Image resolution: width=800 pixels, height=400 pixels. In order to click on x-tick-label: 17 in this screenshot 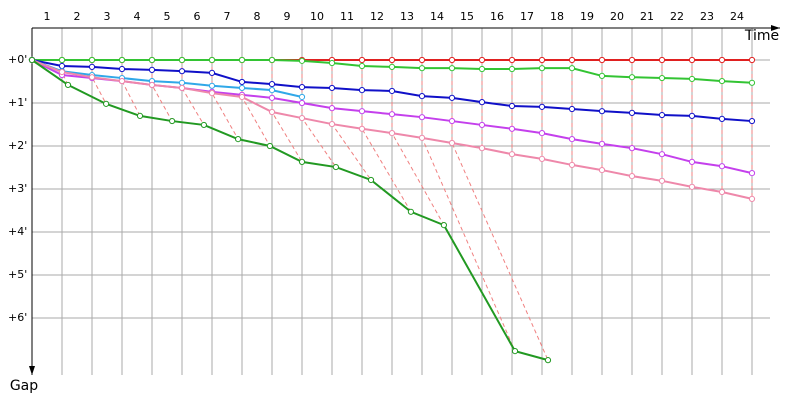, I will do `click(527, 16)`.